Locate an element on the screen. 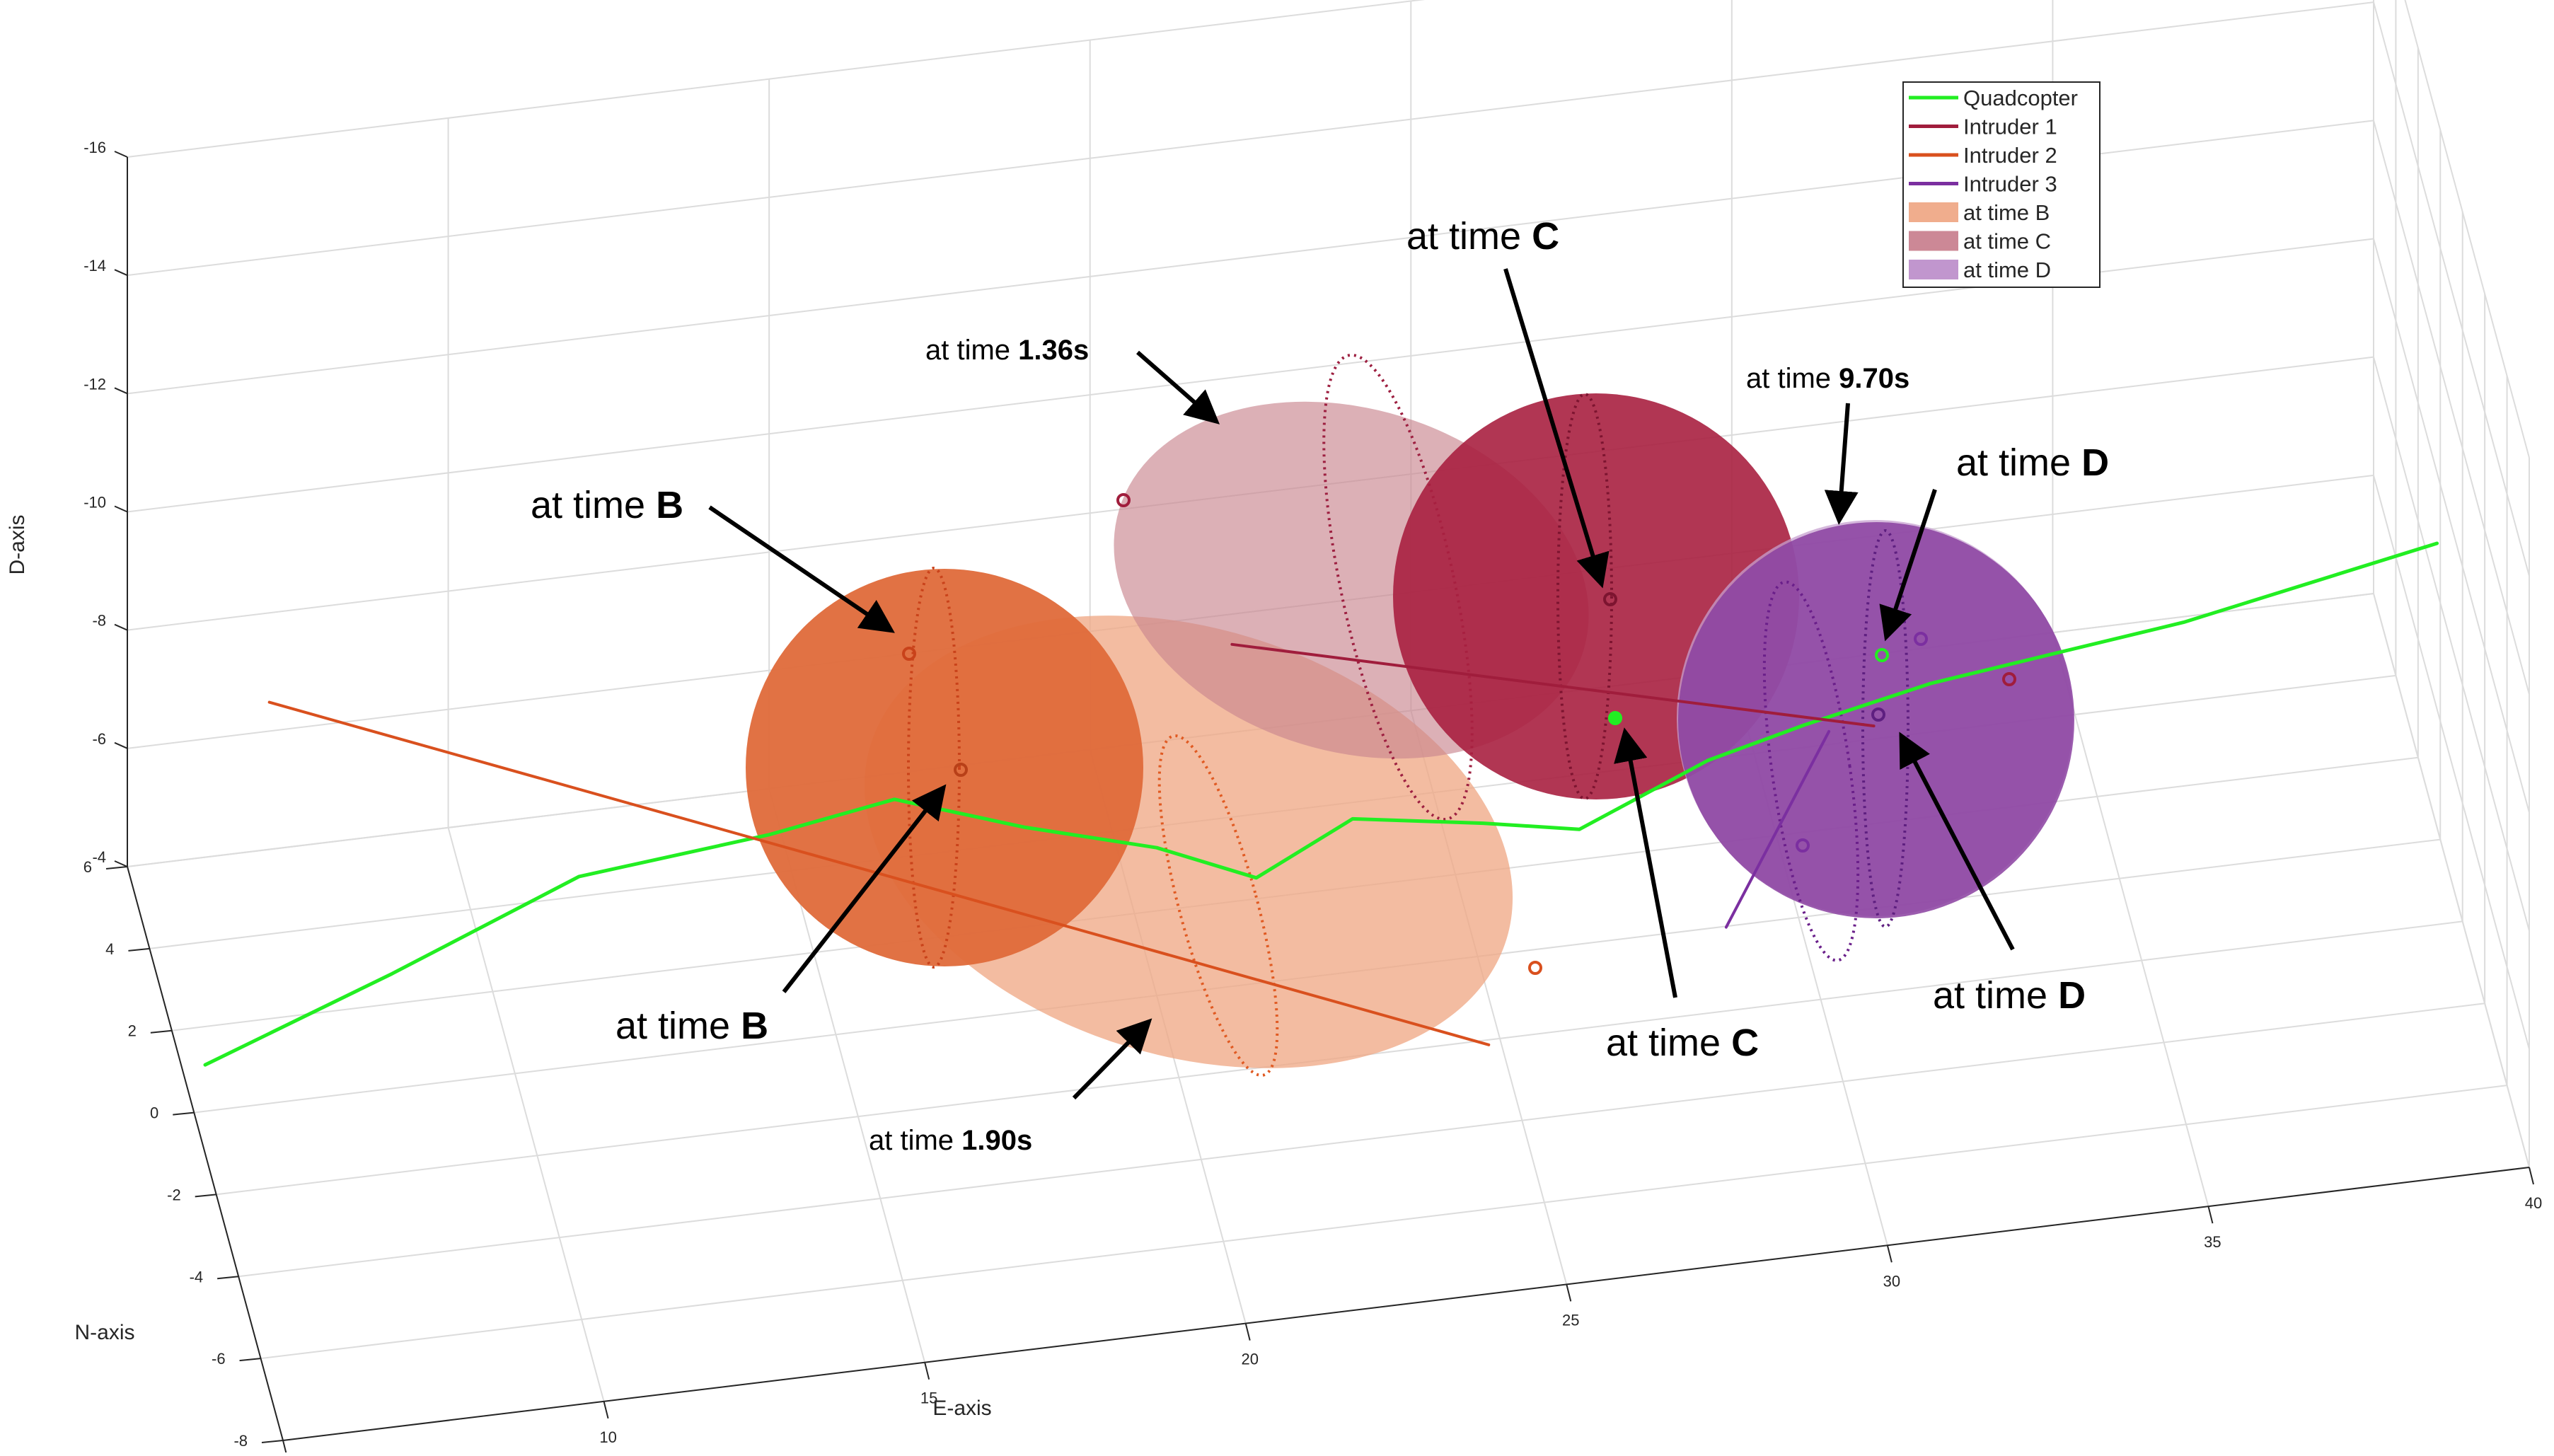 The image size is (2554, 1456). y-tick-label: 4 is located at coordinates (109, 949).